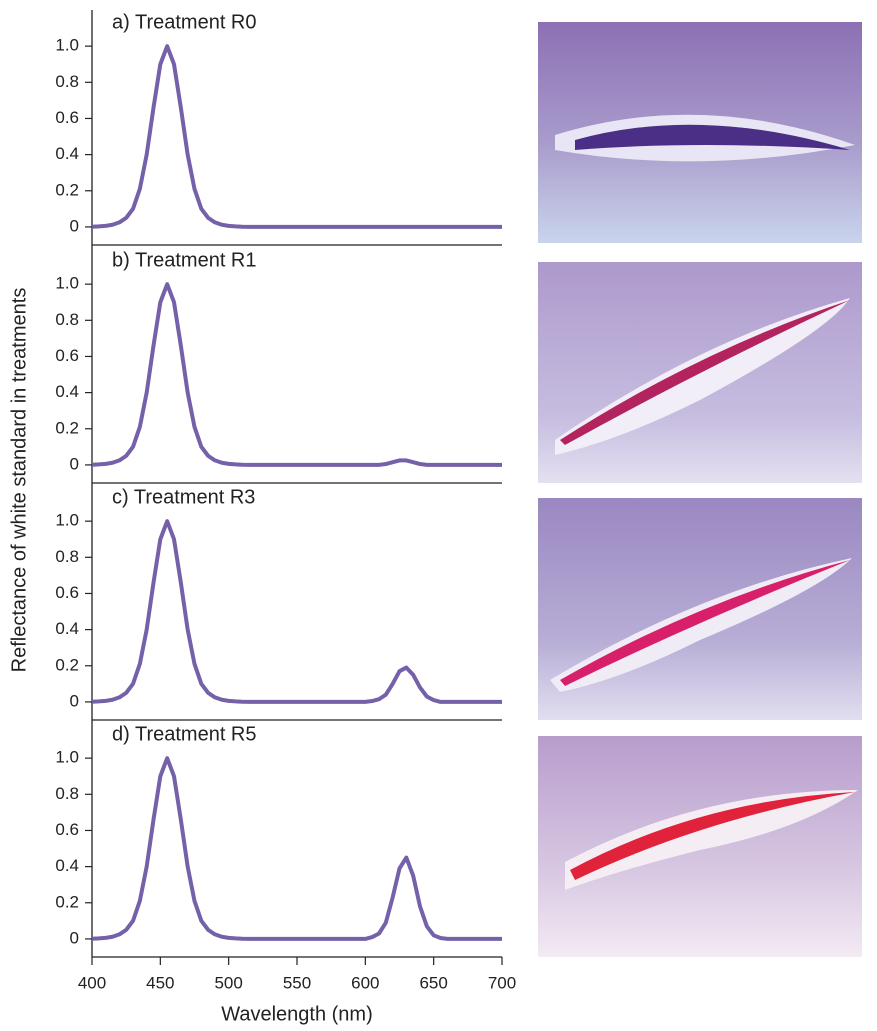 The image size is (877, 1031). I want to click on x-tick-label: 450, so click(160, 982).